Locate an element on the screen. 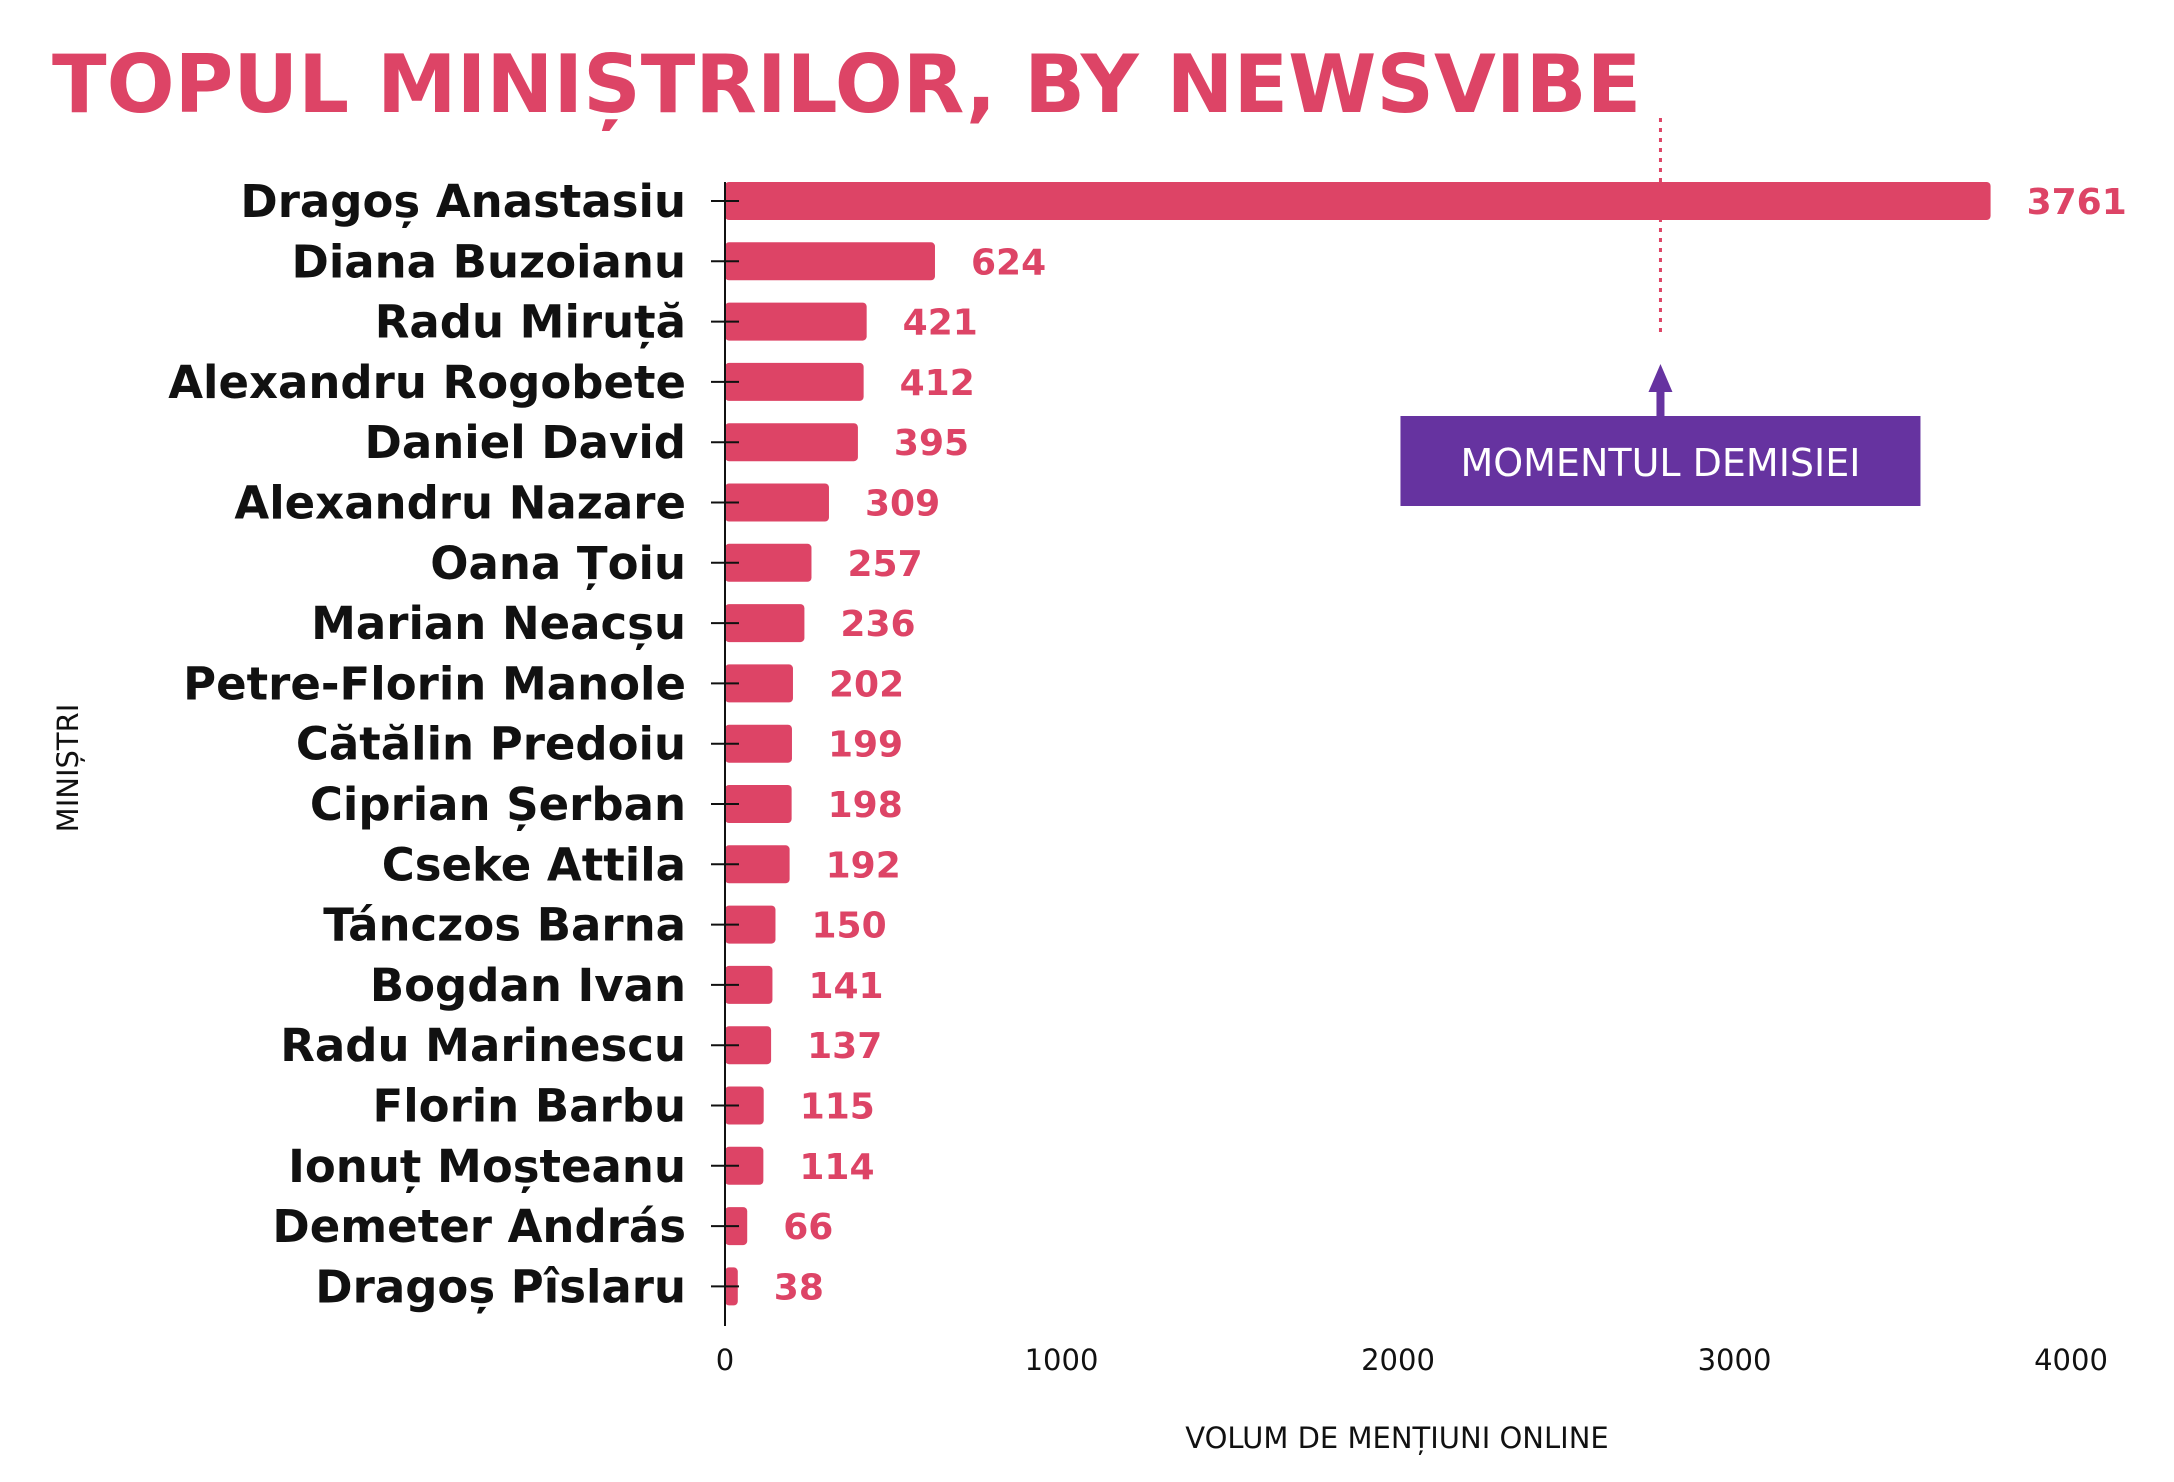 This screenshot has width=2174, height=1482. value-label: 114 is located at coordinates (836, 1167).